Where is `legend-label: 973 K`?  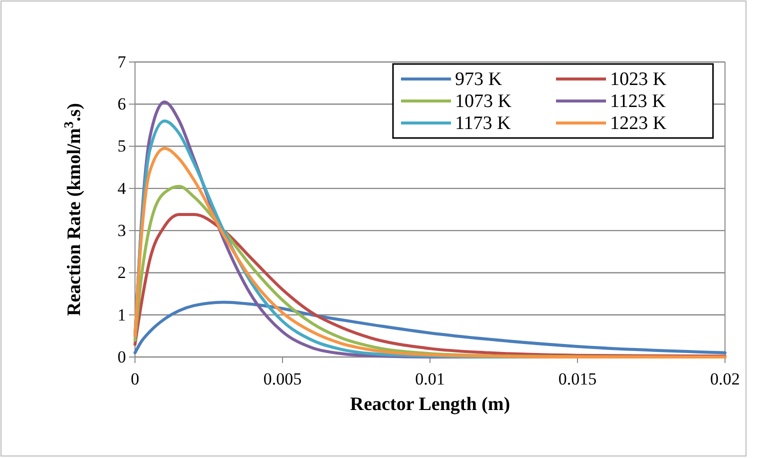
legend-label: 973 K is located at coordinates (478, 79).